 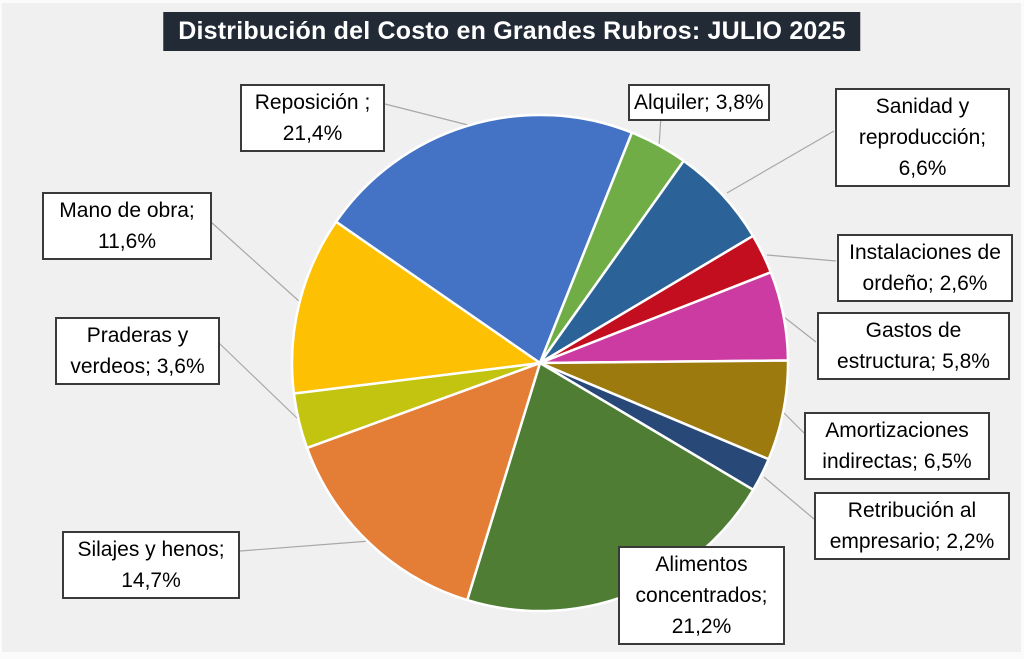 I want to click on leader-line-sanidad-y-reproduccion, so click(x=780, y=162).